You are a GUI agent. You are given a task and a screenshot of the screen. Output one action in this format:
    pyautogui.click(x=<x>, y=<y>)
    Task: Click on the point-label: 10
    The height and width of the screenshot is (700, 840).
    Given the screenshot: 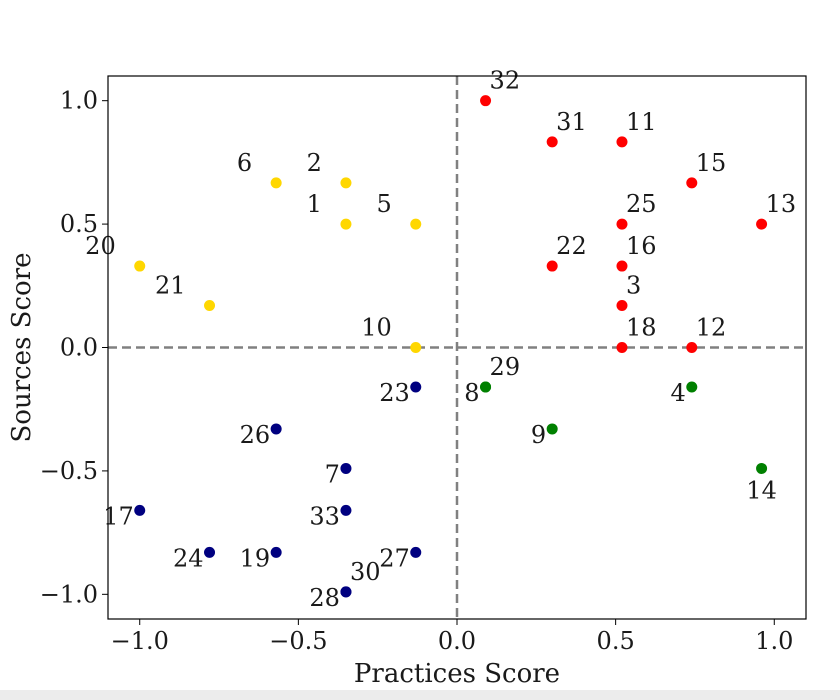 What is the action you would take?
    pyautogui.click(x=376, y=328)
    